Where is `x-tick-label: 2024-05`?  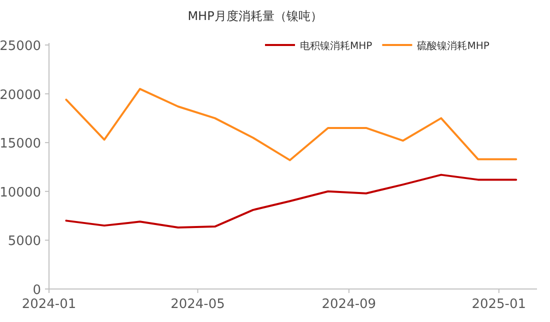
x-tick-label: 2024-05 is located at coordinates (197, 304).